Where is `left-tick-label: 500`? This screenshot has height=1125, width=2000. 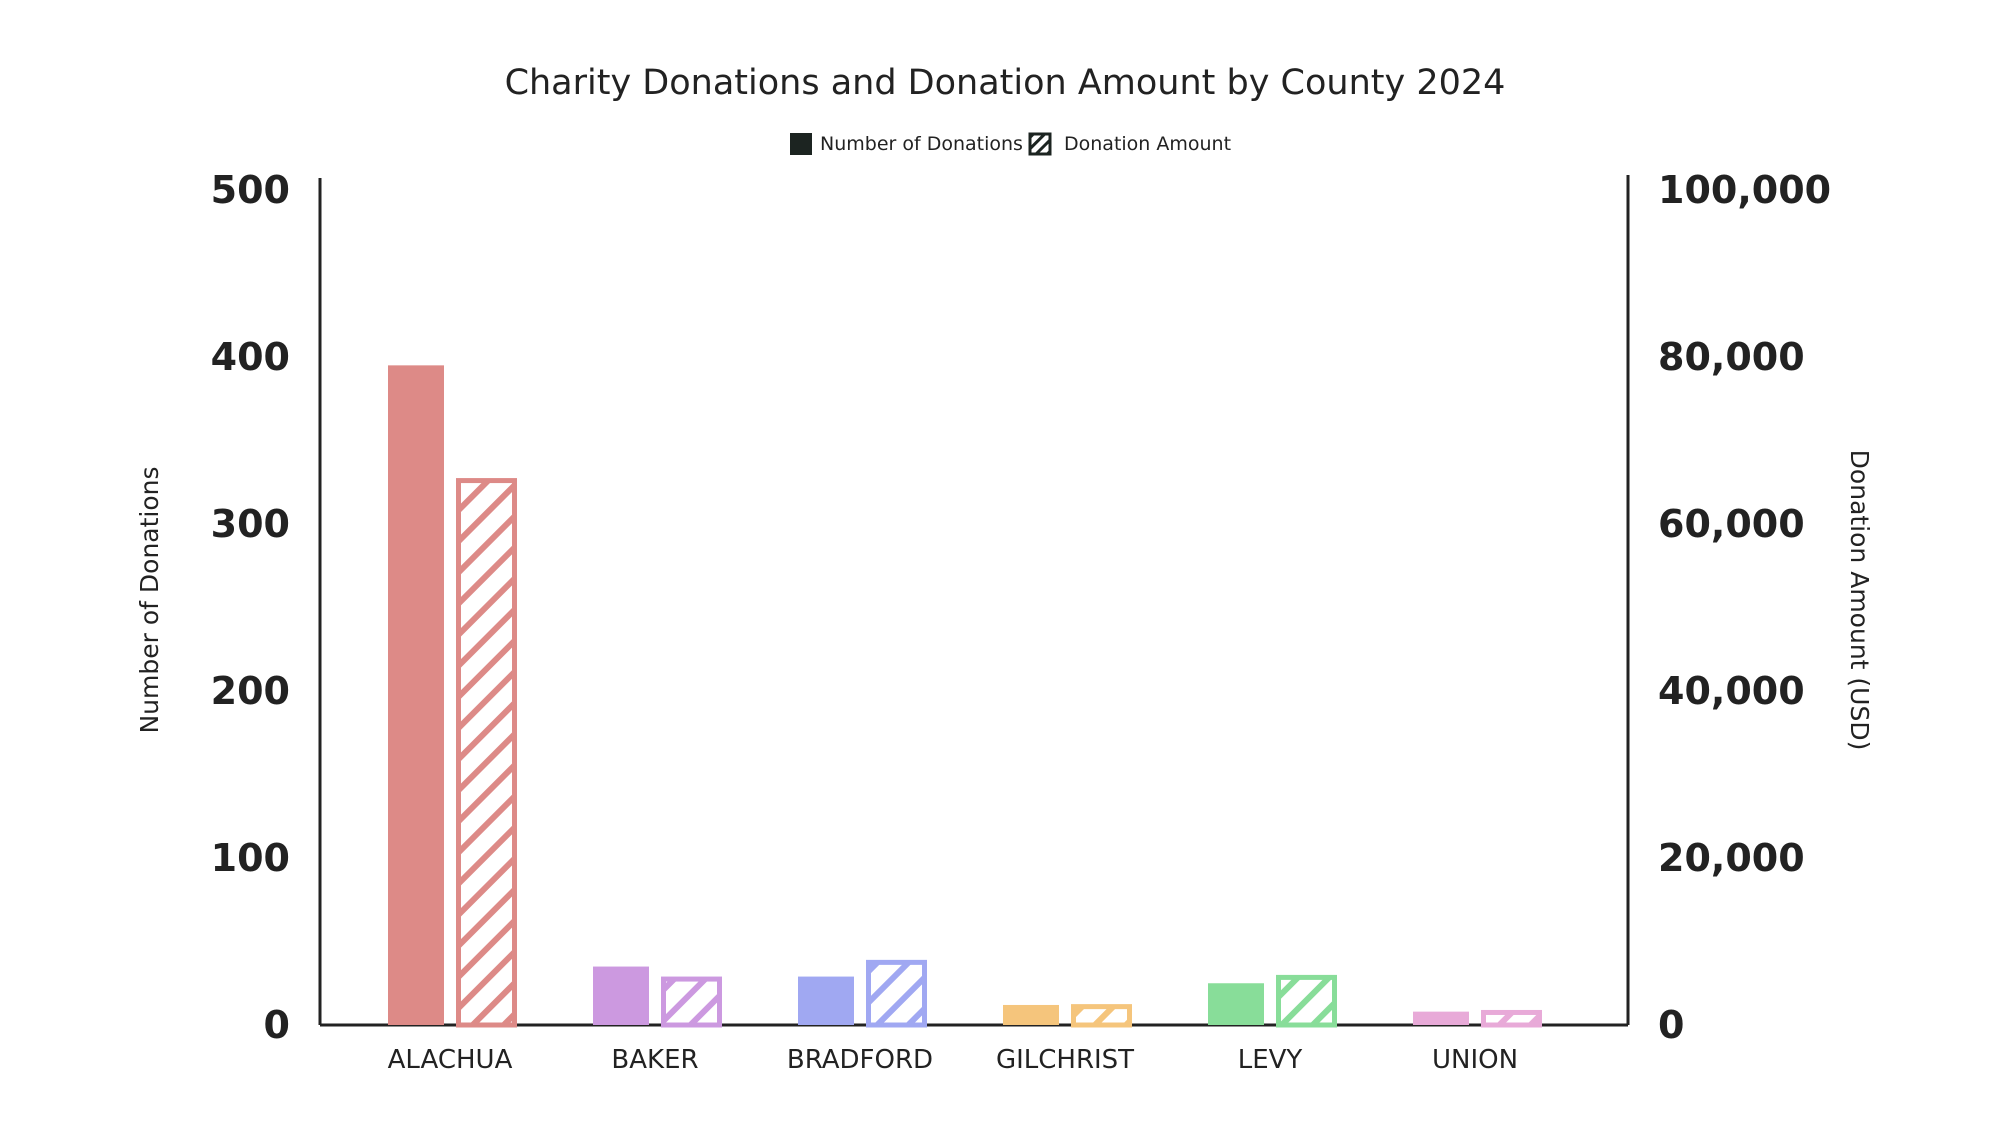 left-tick-label: 500 is located at coordinates (250, 190).